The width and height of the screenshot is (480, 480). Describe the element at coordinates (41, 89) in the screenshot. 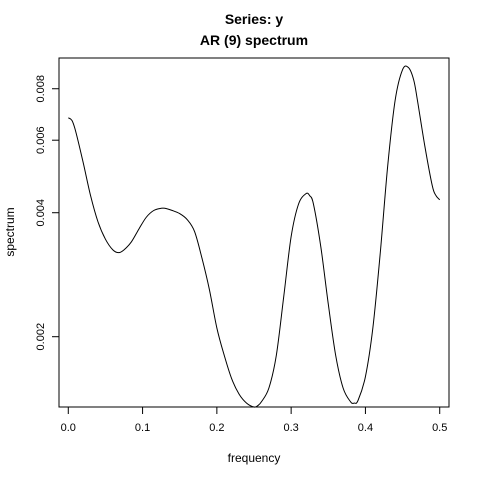

I see `y-tick-label: 0.008` at that location.